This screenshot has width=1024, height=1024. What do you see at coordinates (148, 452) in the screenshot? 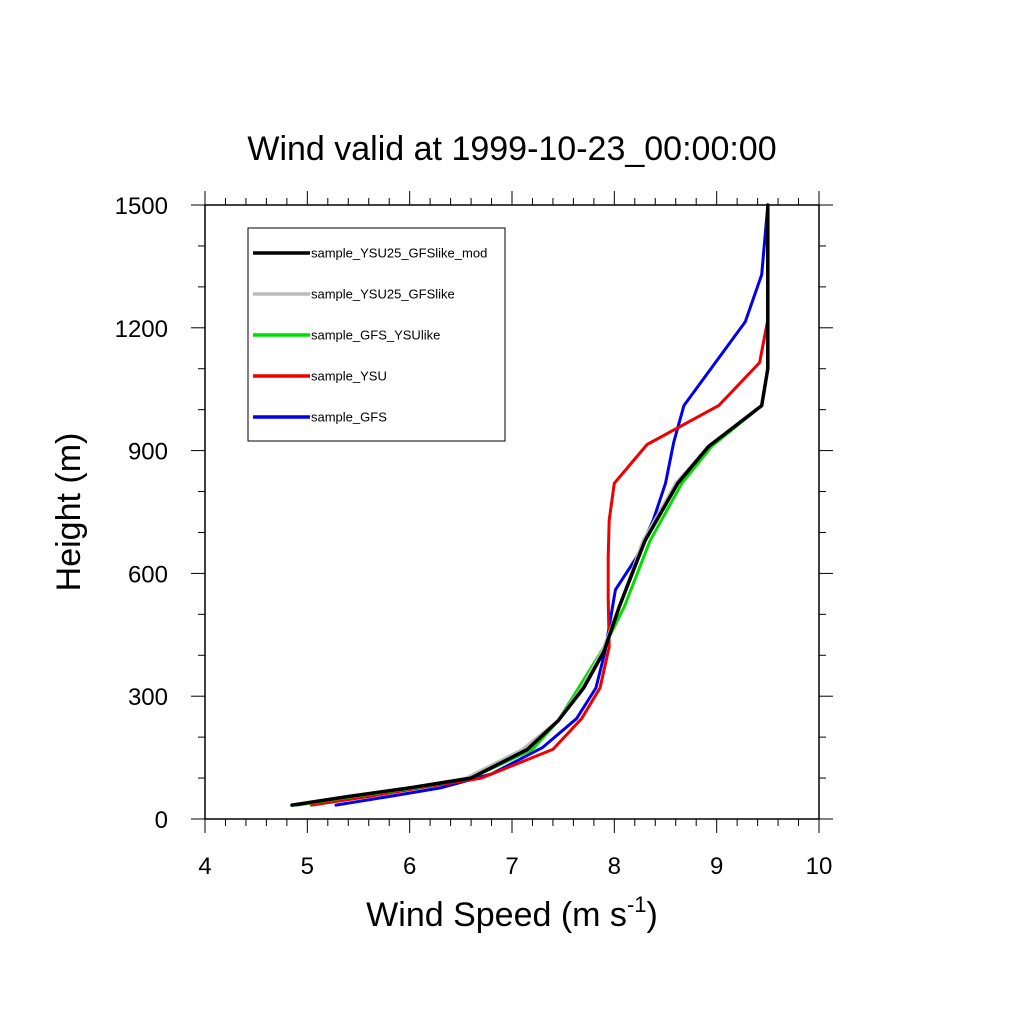
I see `y-tick-label: 900` at bounding box center [148, 452].